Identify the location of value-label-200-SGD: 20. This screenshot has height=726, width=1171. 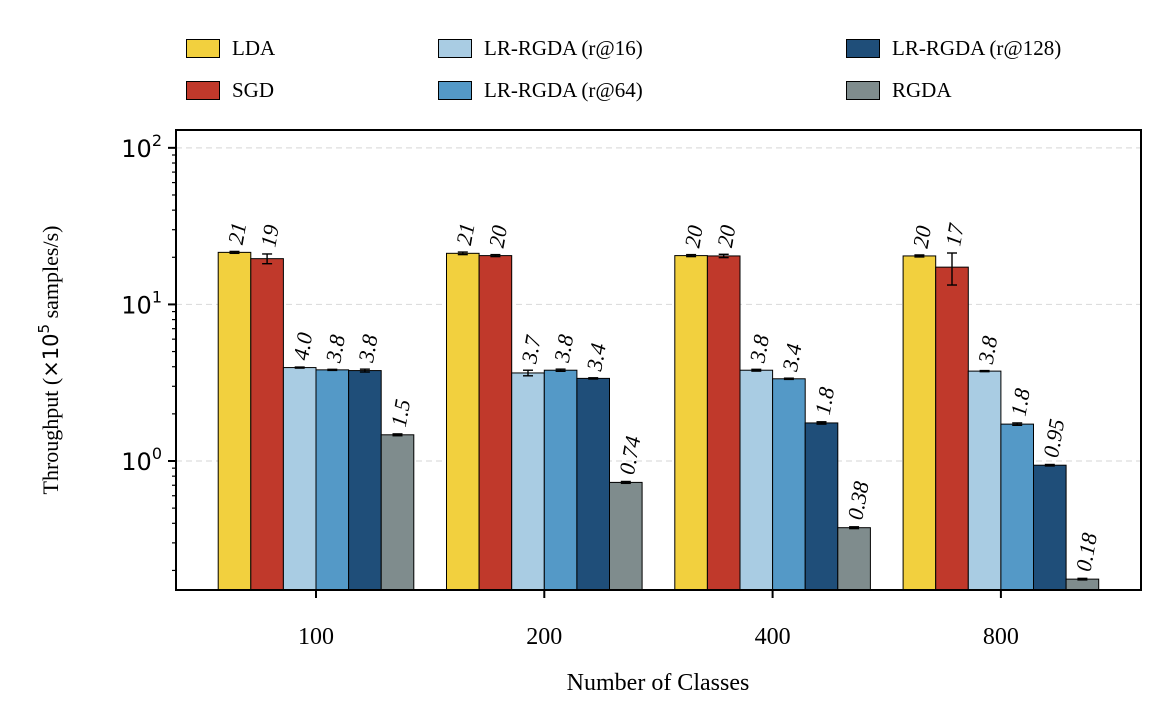
(498, 236).